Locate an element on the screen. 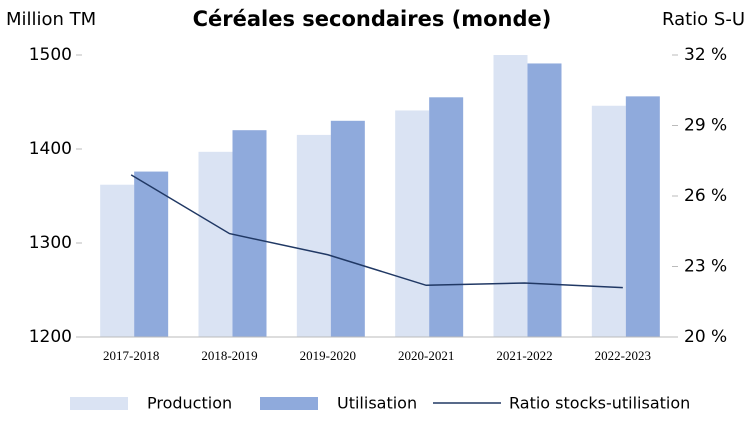 This screenshot has width=750, height=422. y-tick-label: 1400 is located at coordinates (50, 149).